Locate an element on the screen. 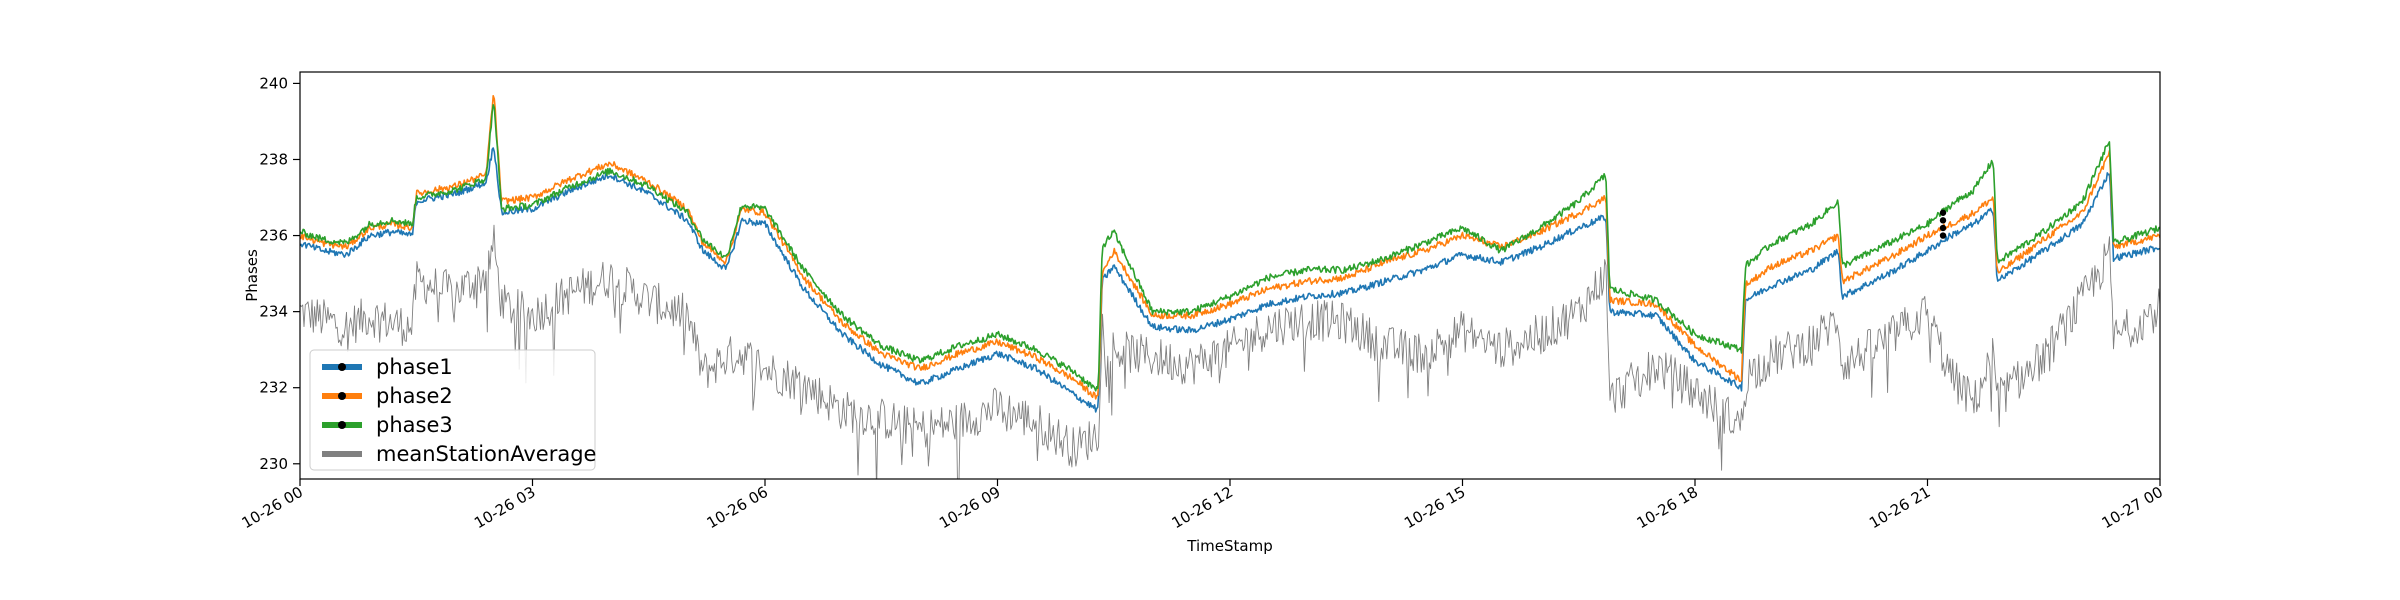 This screenshot has width=2400, height=600. legend: phase1 phase2 phase3 meanStationAverage is located at coordinates (452, 410).